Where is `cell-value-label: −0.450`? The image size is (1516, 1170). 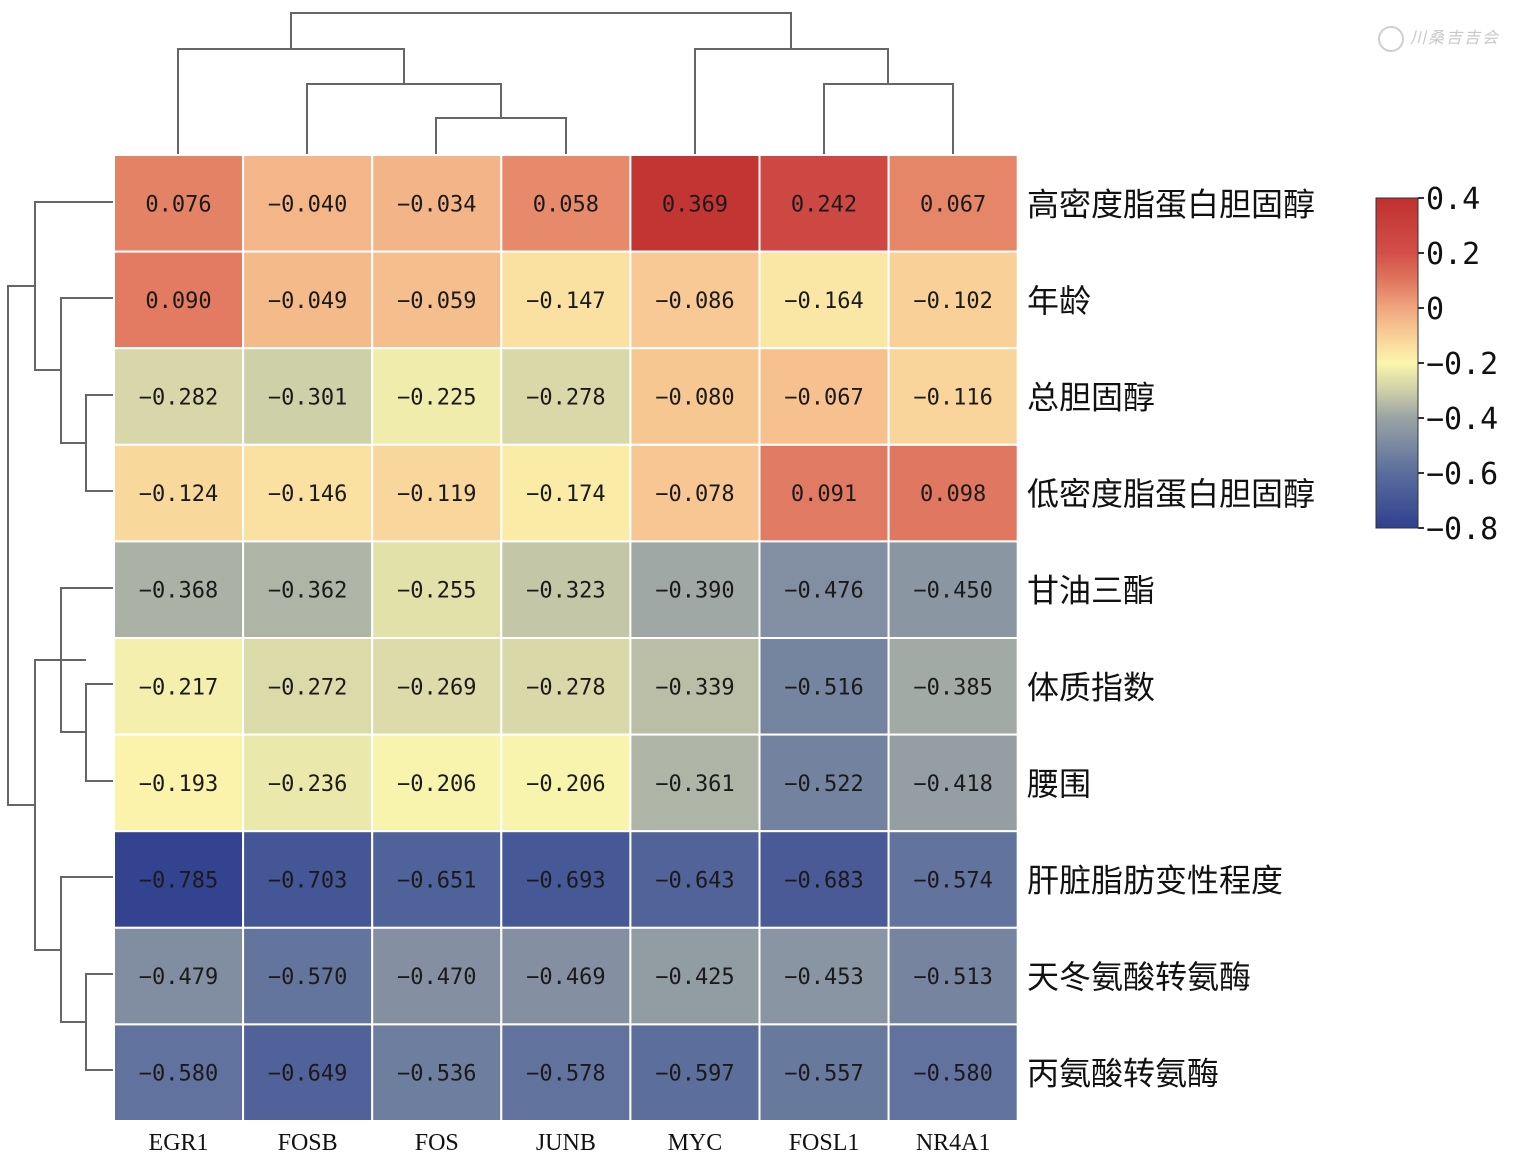 cell-value-label: −0.450 is located at coordinates (952, 591).